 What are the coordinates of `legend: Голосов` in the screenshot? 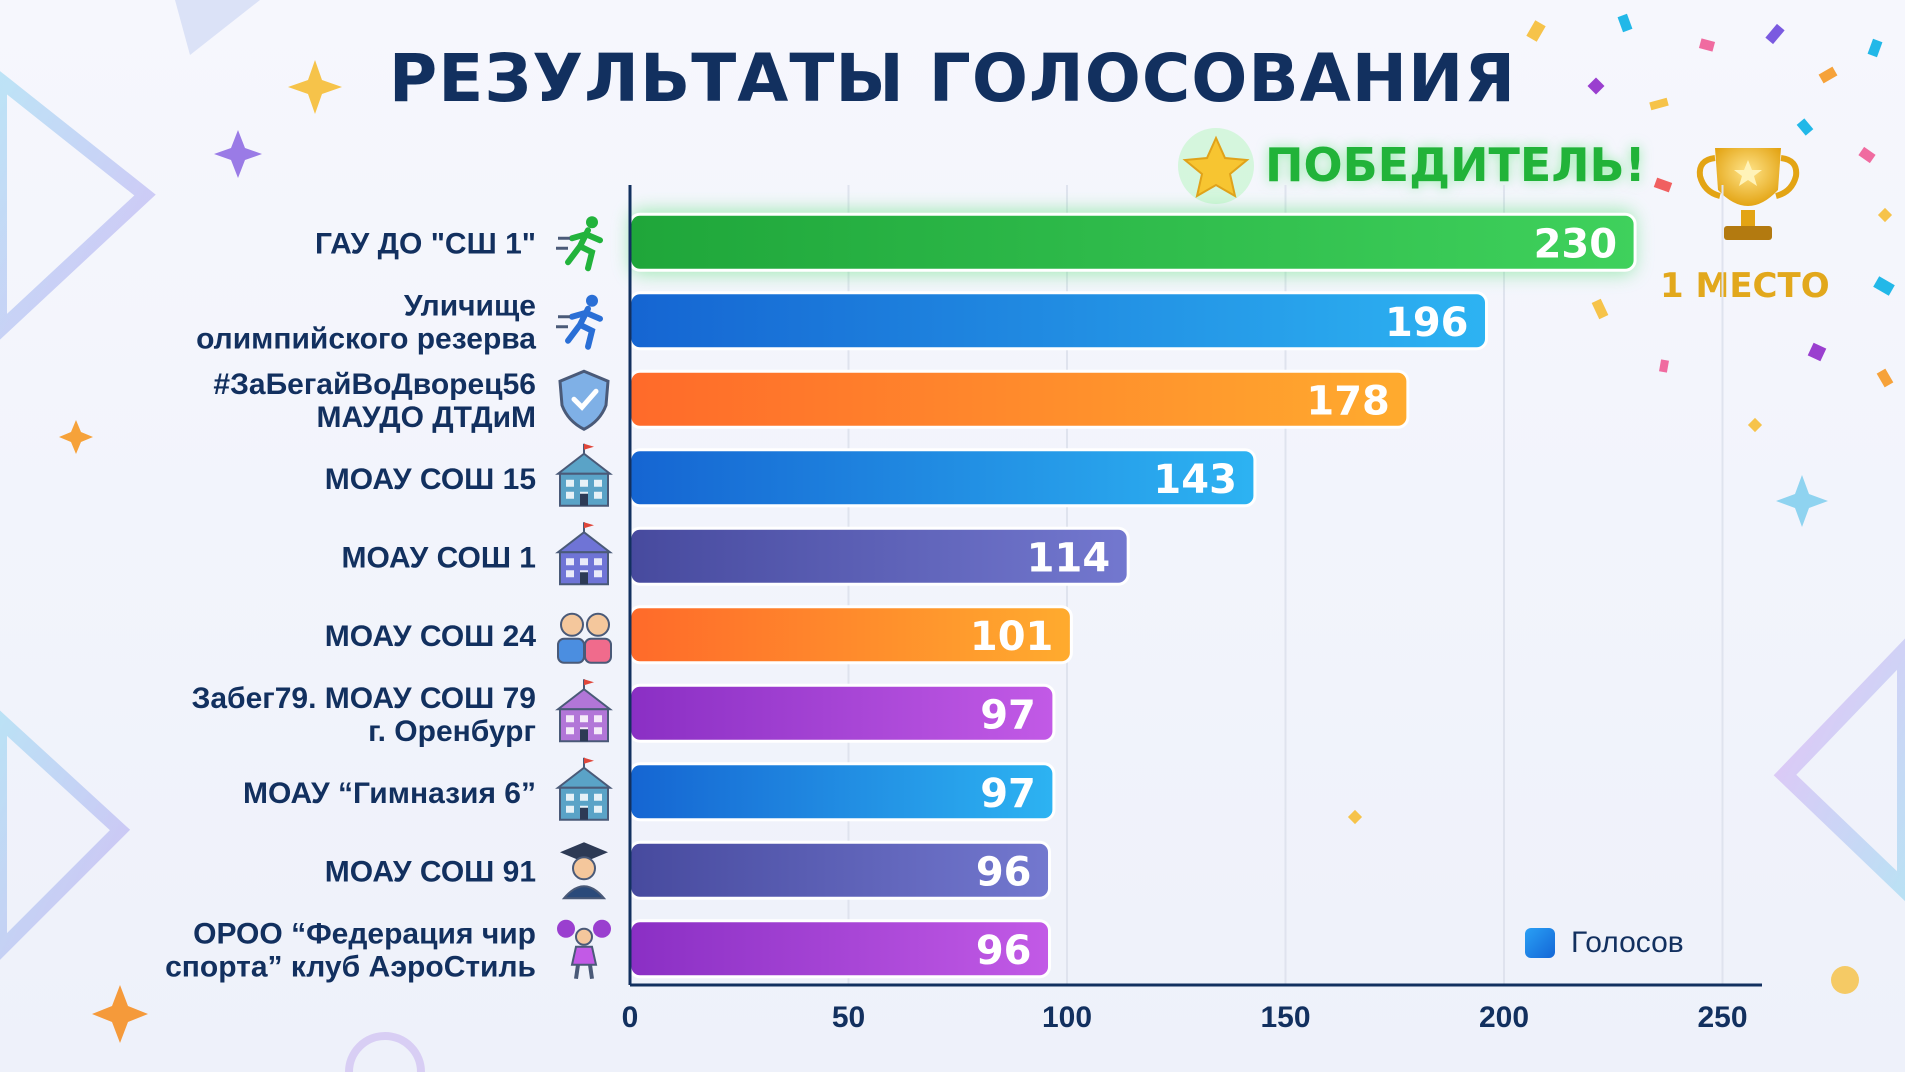 It's located at (1604, 943).